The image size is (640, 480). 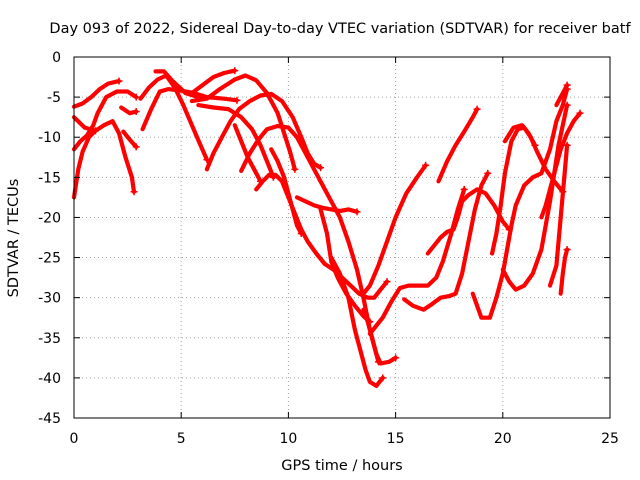 I want to click on y-tick-label: 0, so click(x=56, y=58).